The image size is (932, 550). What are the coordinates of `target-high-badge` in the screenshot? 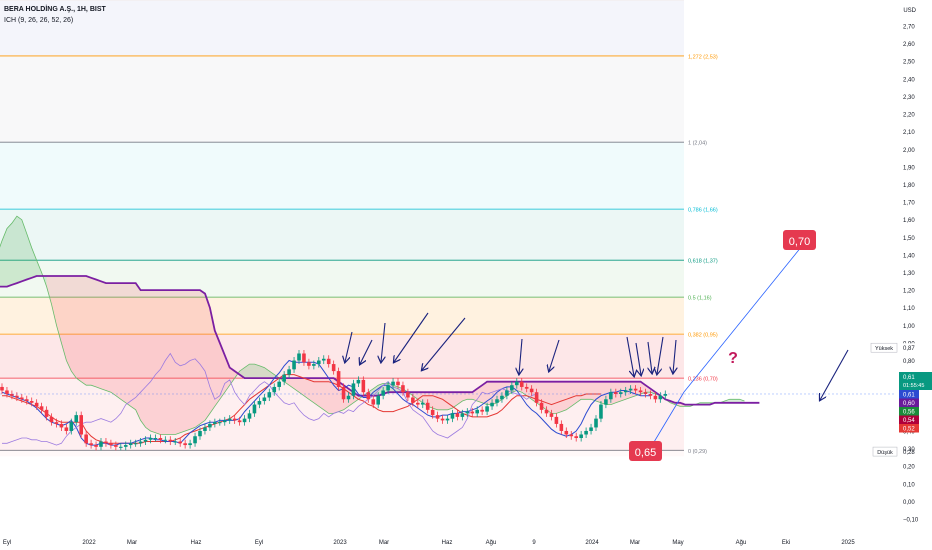 It's located at (799, 240).